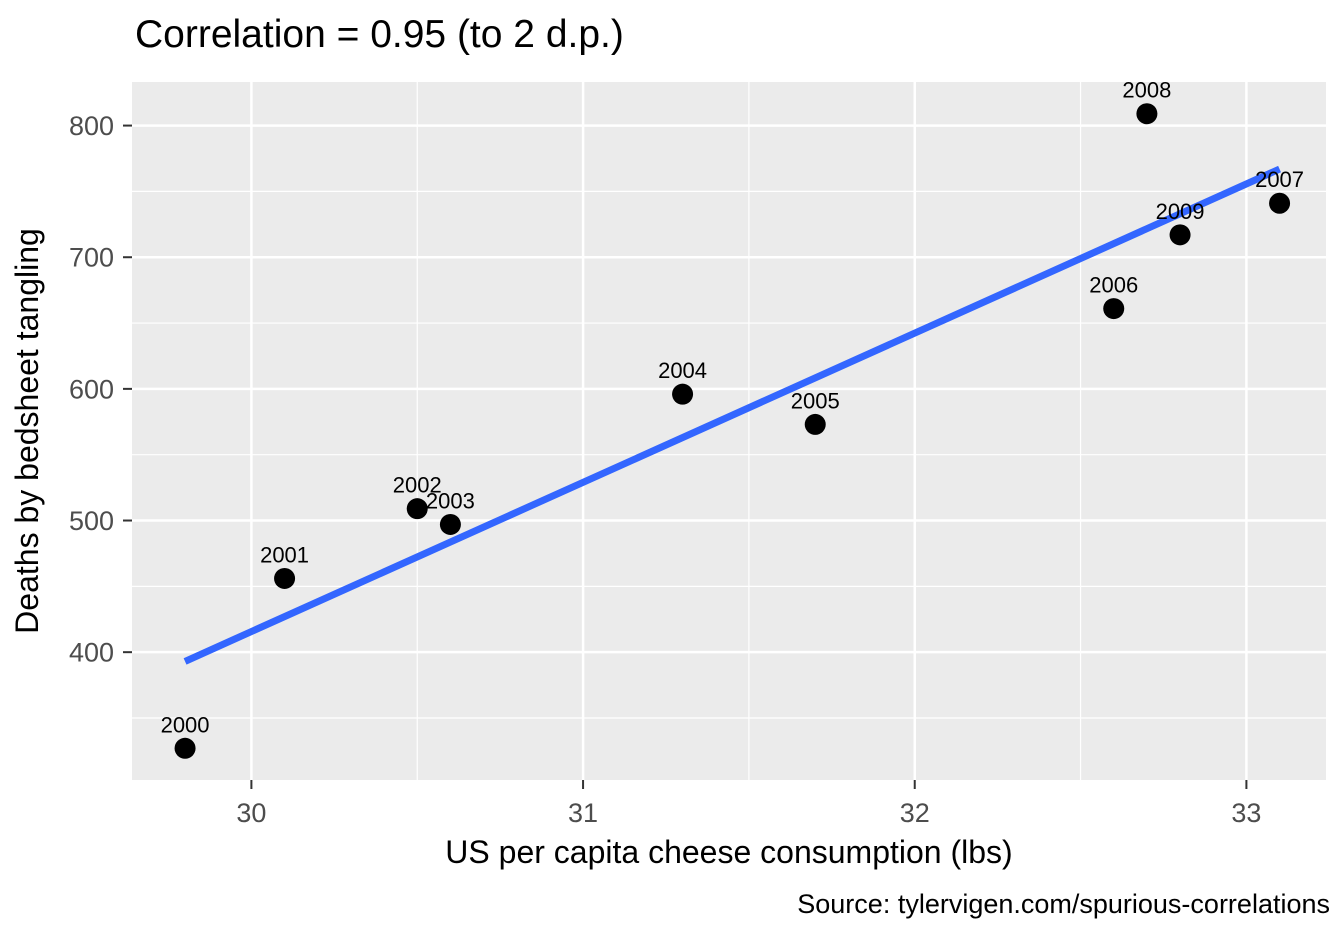 This screenshot has height=940, width=1344. Describe the element at coordinates (284, 554) in the screenshot. I see `point-label-2001: 2001` at that location.